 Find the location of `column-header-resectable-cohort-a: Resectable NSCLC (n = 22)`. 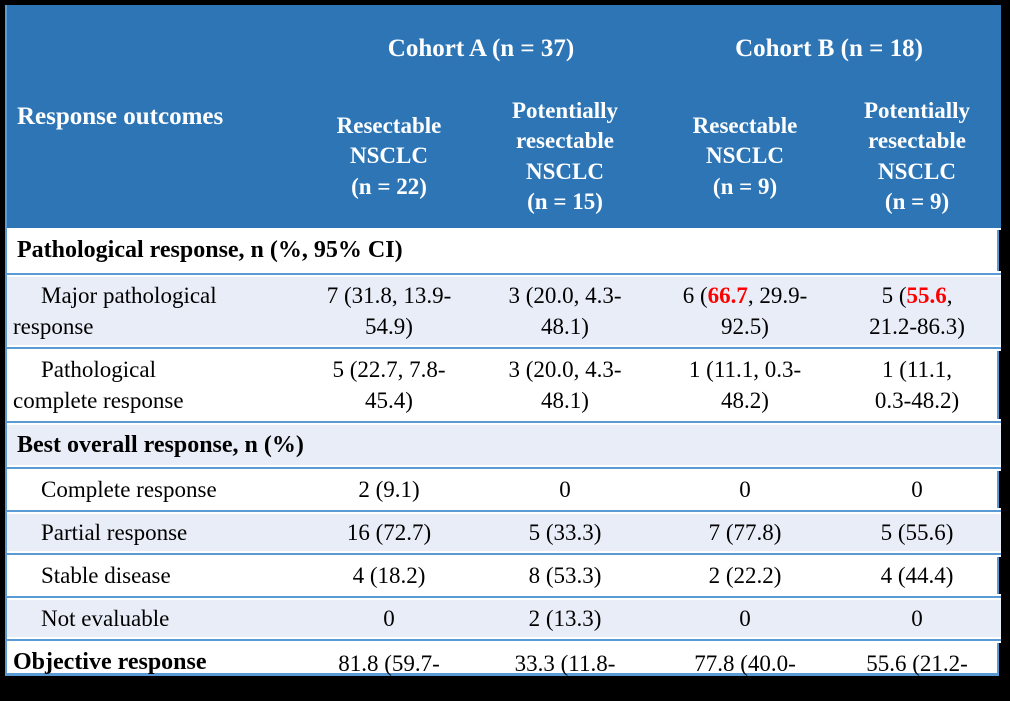

column-header-resectable-cohort-a: Resectable NSCLC (n = 22) is located at coordinates (389, 160).